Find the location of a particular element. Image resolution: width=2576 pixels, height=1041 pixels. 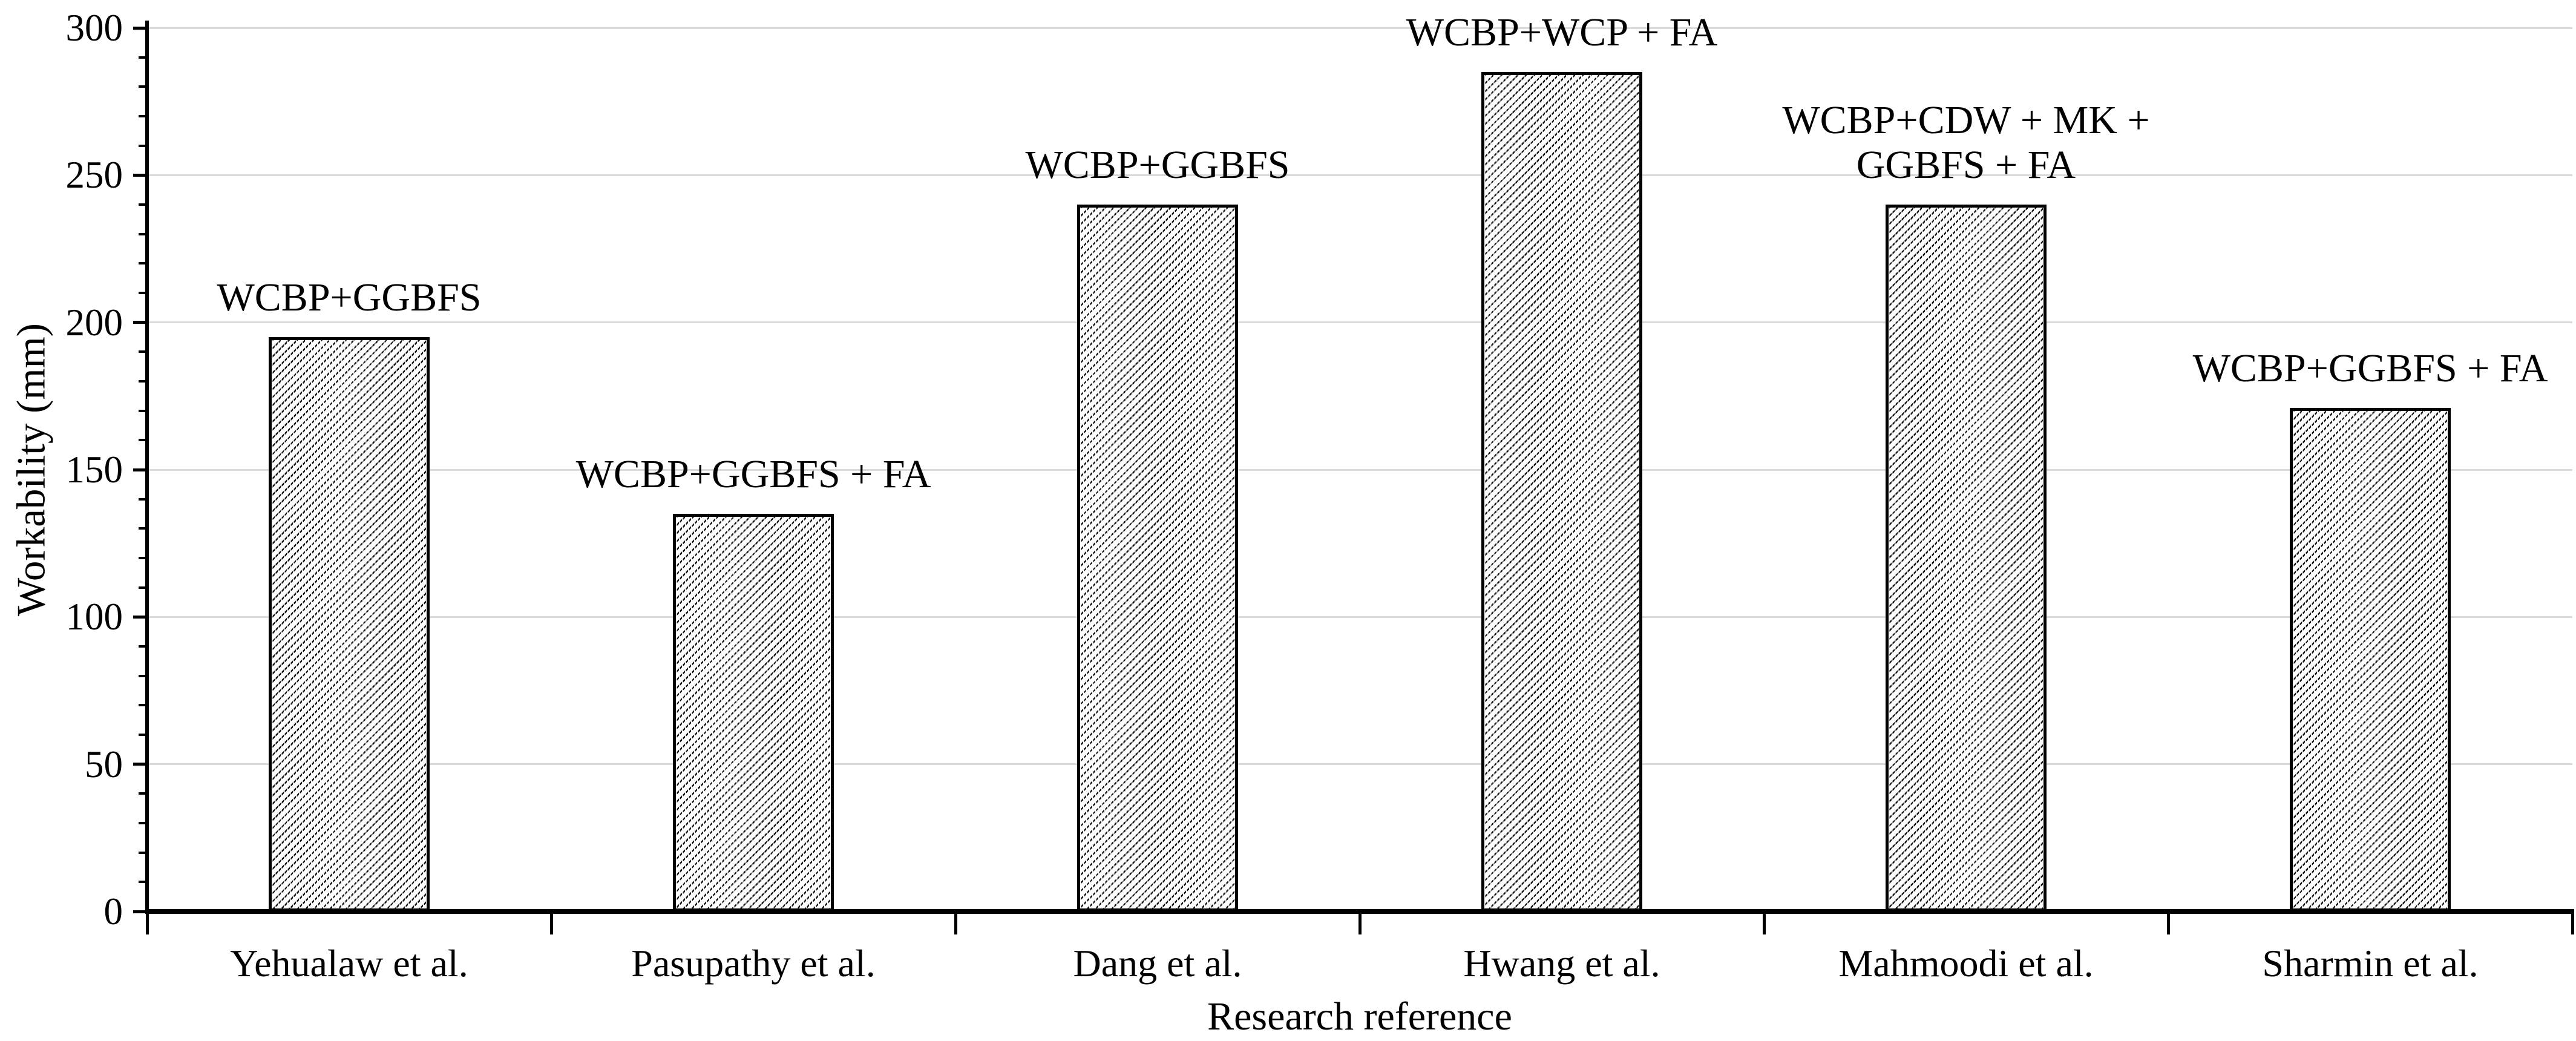

x-axis-line is located at coordinates (1359, 912).